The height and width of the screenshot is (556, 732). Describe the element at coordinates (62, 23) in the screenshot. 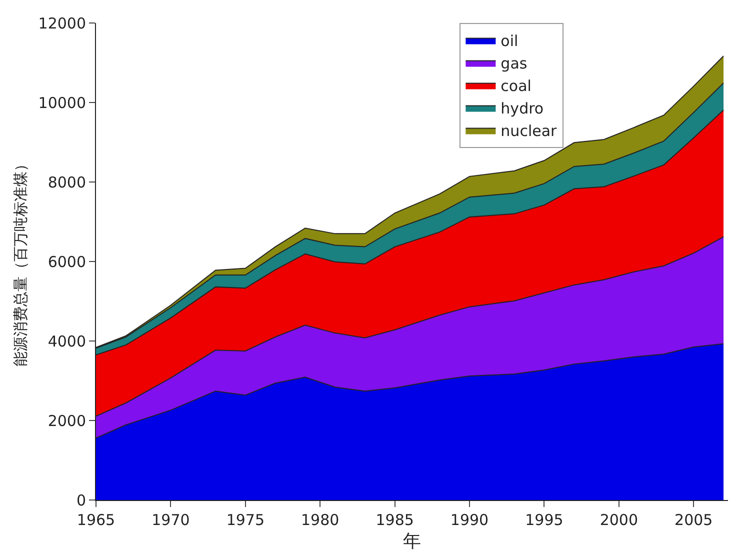

I see `y-tick-label: 12000` at that location.